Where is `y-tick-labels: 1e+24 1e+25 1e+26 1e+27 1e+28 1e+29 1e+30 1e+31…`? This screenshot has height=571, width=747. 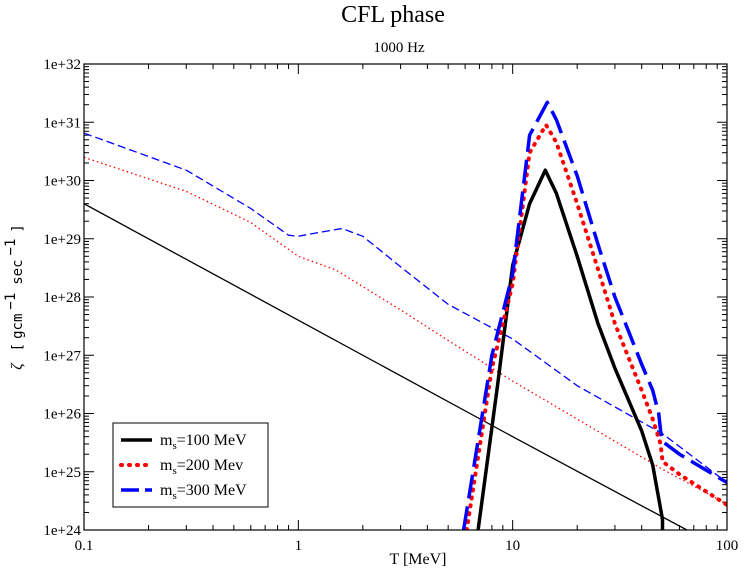 y-tick-labels: 1e+24 1e+25 1e+26 1e+27 1e+28 1e+29 1e+30 1e+31… is located at coordinates (62, 298).